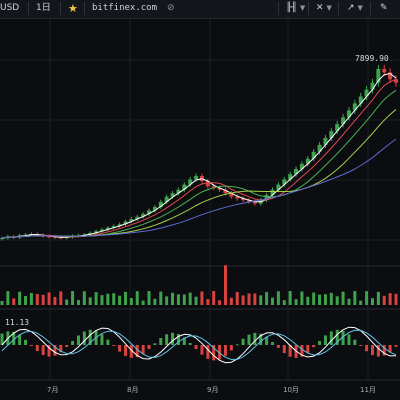 Image resolution: width=400 pixels, height=400 pixels. Describe the element at coordinates (43, 8) in the screenshot. I see `interval-selector: 1日` at that location.